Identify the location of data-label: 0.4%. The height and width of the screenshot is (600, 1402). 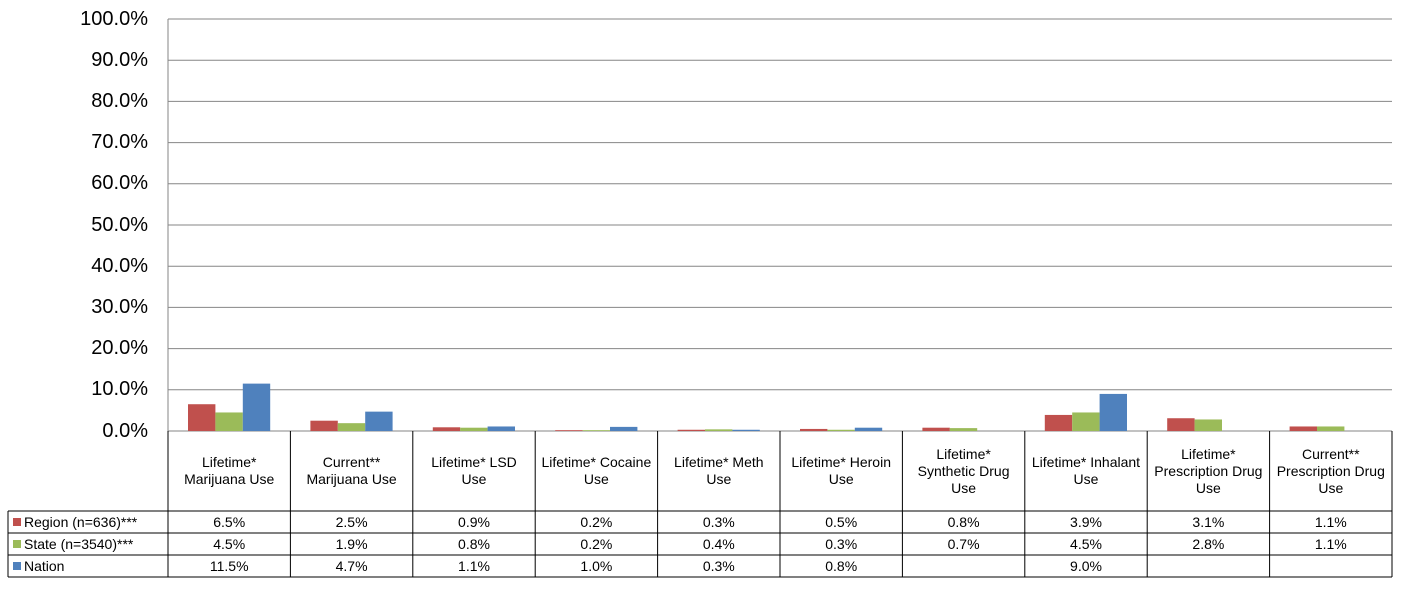
(718, 543).